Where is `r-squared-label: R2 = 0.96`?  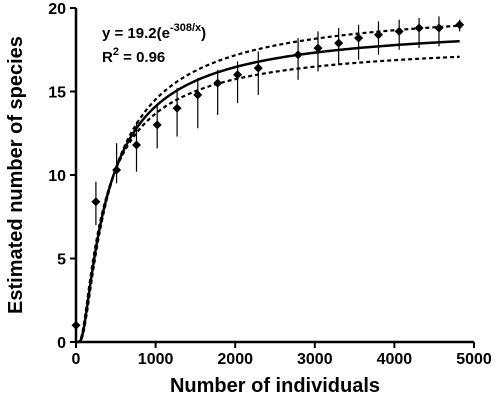 r-squared-label: R2 = 0.96 is located at coordinates (133, 56).